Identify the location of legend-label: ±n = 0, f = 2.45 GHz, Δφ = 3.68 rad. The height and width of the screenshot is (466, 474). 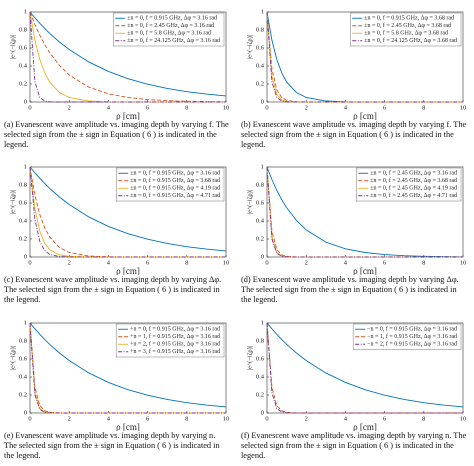
(413, 180).